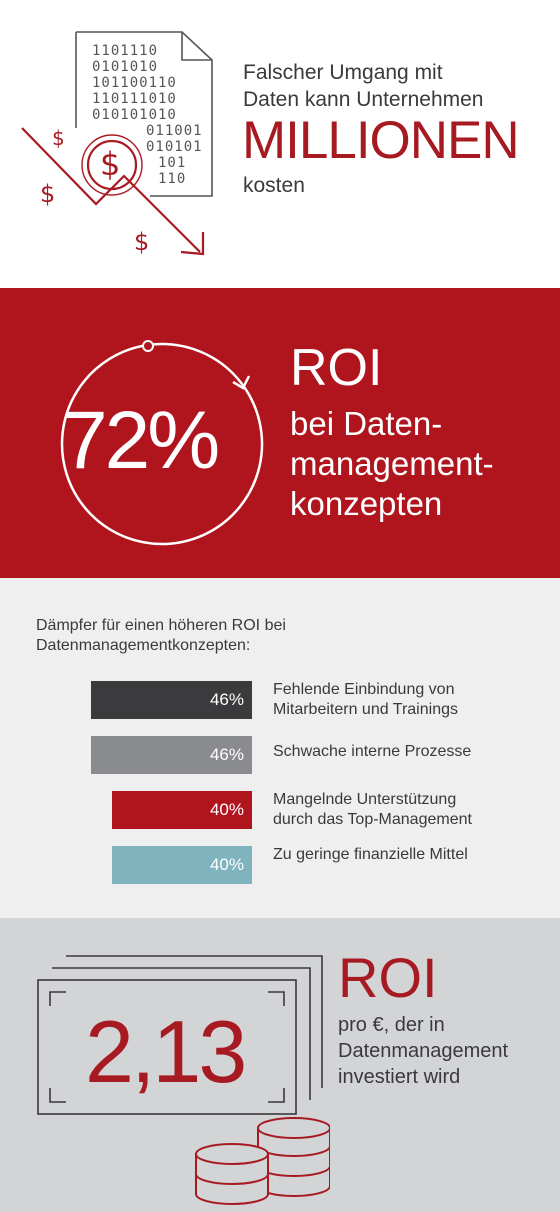 This screenshot has height=1212, width=560. What do you see at coordinates (166, 1051) in the screenshot?
I see `roi-per-euro-value: 2,13` at bounding box center [166, 1051].